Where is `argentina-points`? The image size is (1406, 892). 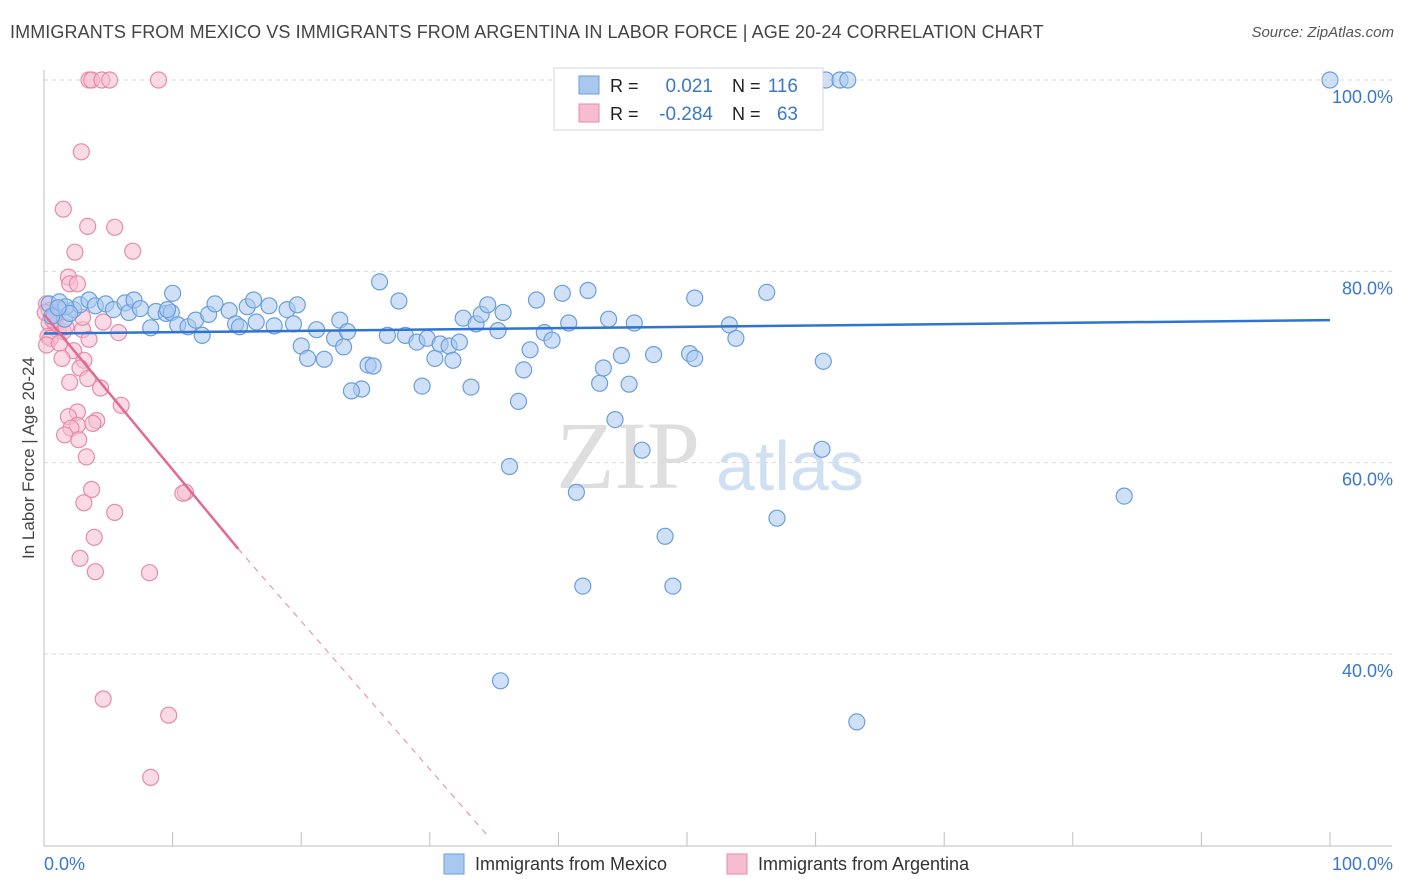 argentina-points is located at coordinates (115, 429).